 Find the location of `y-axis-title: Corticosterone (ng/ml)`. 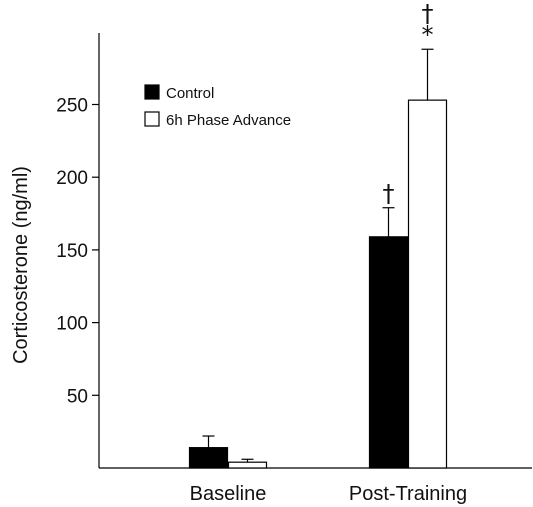

y-axis-title: Corticosterone (ng/ml) is located at coordinates (21, 265).